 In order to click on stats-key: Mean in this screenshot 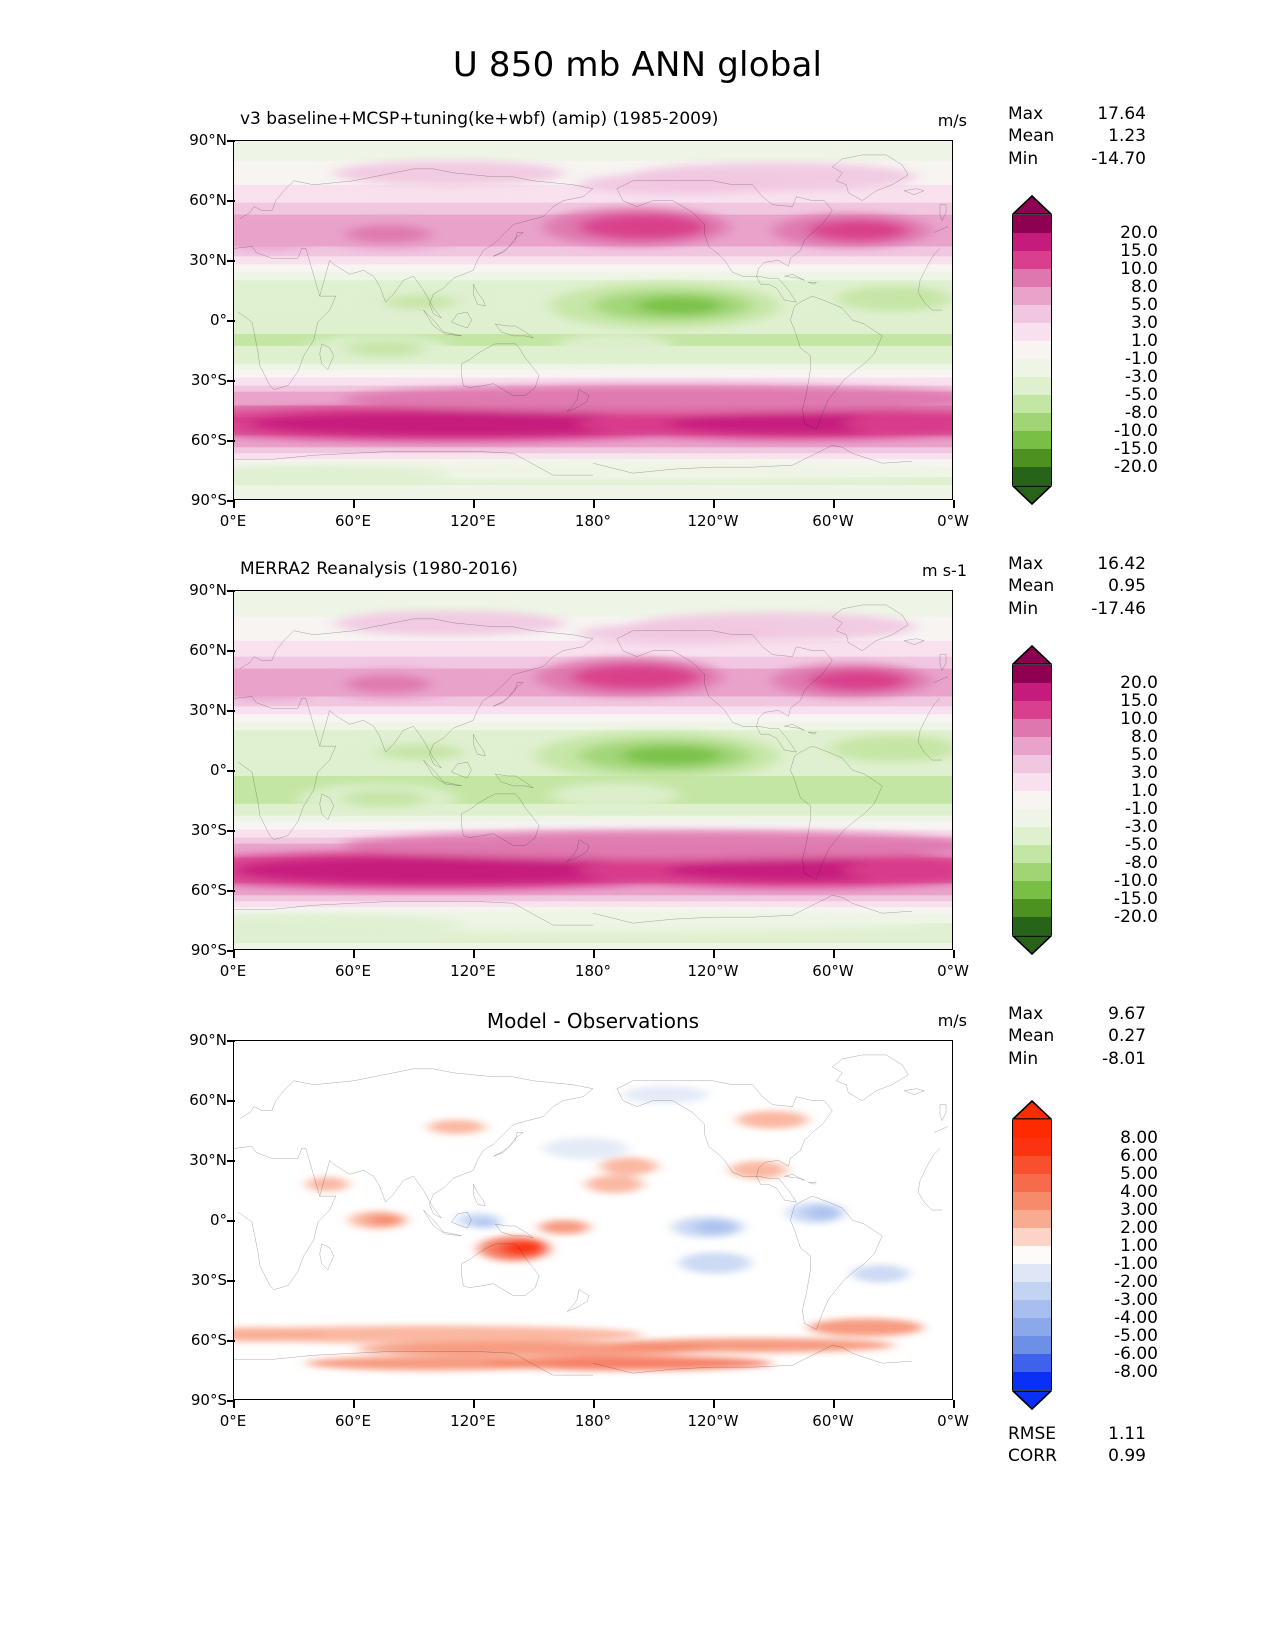, I will do `click(1031, 586)`.